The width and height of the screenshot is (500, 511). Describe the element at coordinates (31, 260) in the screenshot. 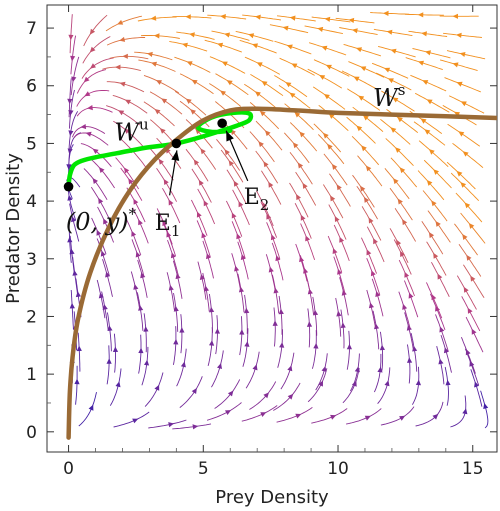

I see `y-tick-label: 3` at that location.